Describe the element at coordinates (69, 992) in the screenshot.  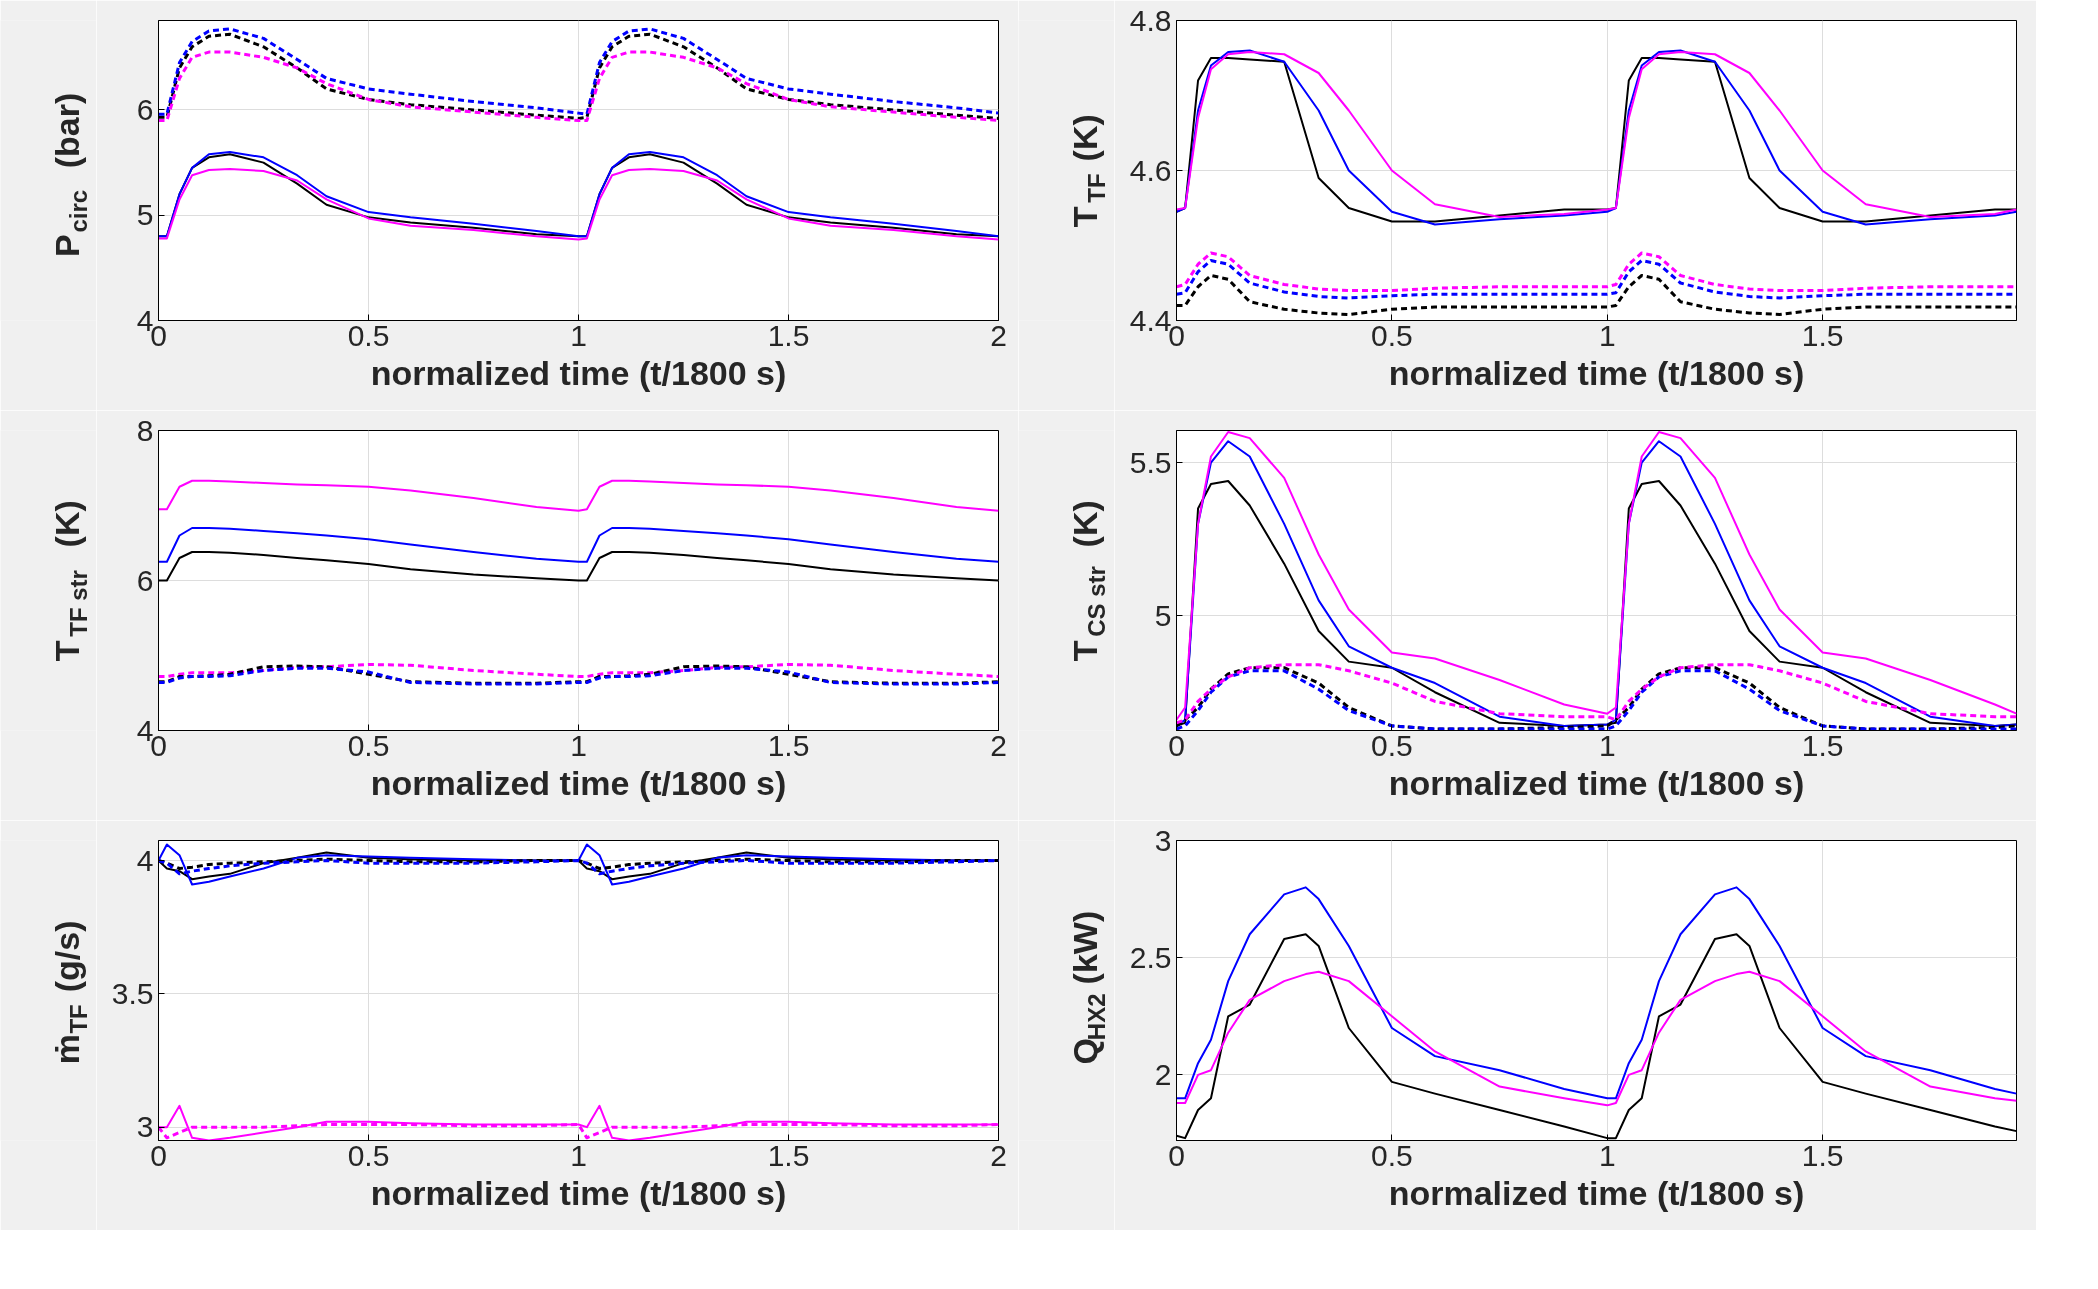
I see `y-axis-title: ṁTF (g/s)` at that location.